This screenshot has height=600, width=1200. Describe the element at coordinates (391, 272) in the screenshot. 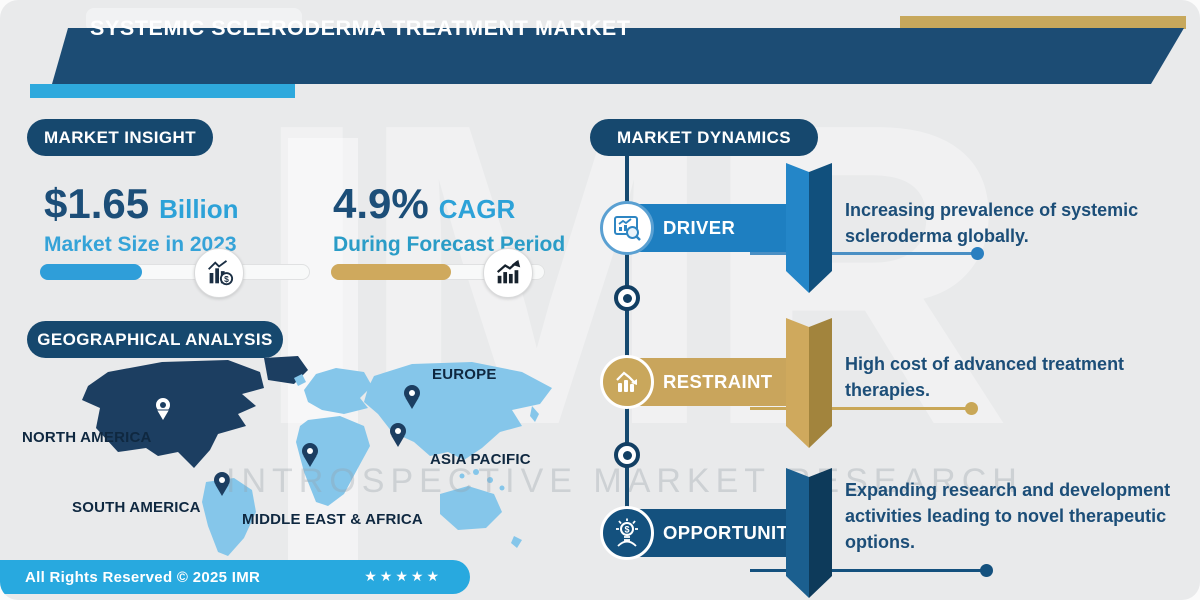

I see `cagr-progress-fill` at that location.